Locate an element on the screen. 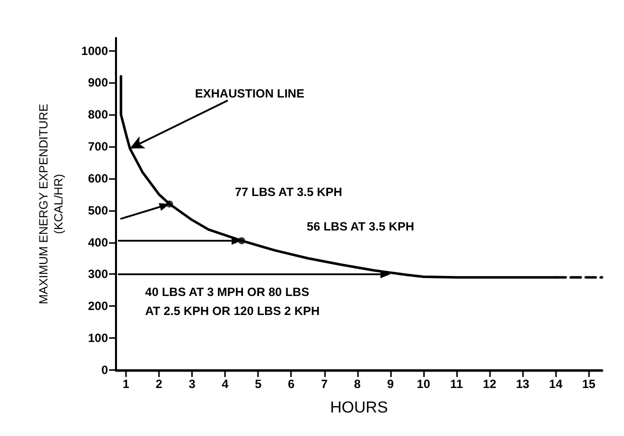 This screenshot has height=436, width=624. x-tick-label: 10 is located at coordinates (423, 384).